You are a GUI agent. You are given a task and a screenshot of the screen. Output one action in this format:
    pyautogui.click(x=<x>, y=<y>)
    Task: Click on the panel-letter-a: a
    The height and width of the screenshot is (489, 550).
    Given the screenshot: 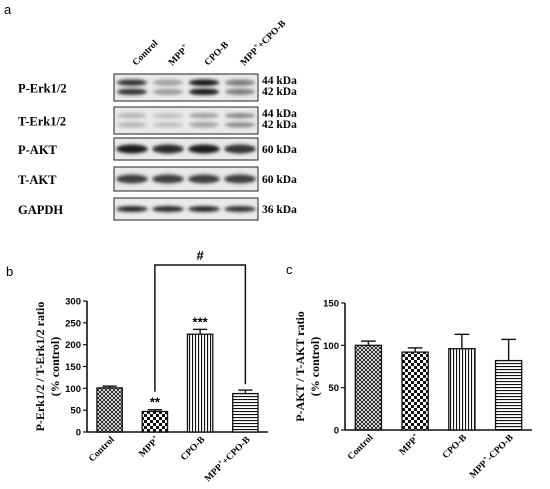 What is the action you would take?
    pyautogui.click(x=8, y=9)
    